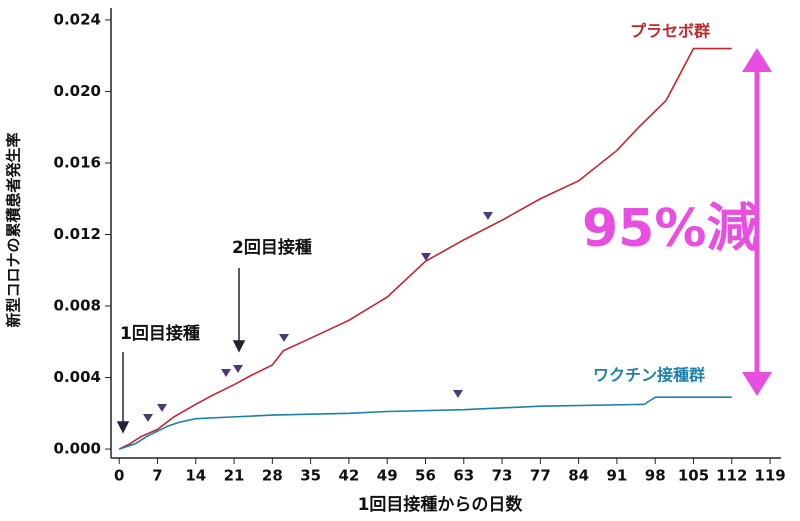 This screenshot has width=800, height=521. Describe the element at coordinates (348, 476) in the screenshot. I see `x-tick-label: 42` at that location.